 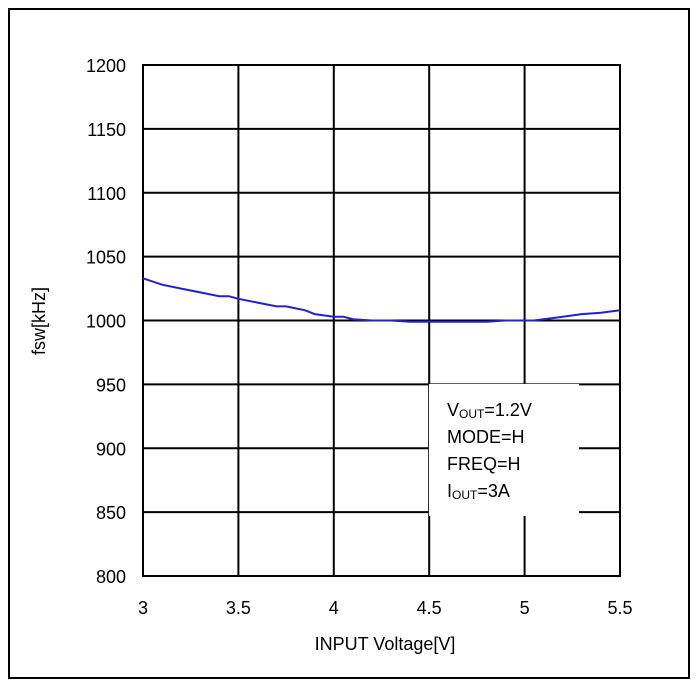 What do you see at coordinates (486, 437) in the screenshot?
I see `annotation-line-mode: MODE=H` at bounding box center [486, 437].